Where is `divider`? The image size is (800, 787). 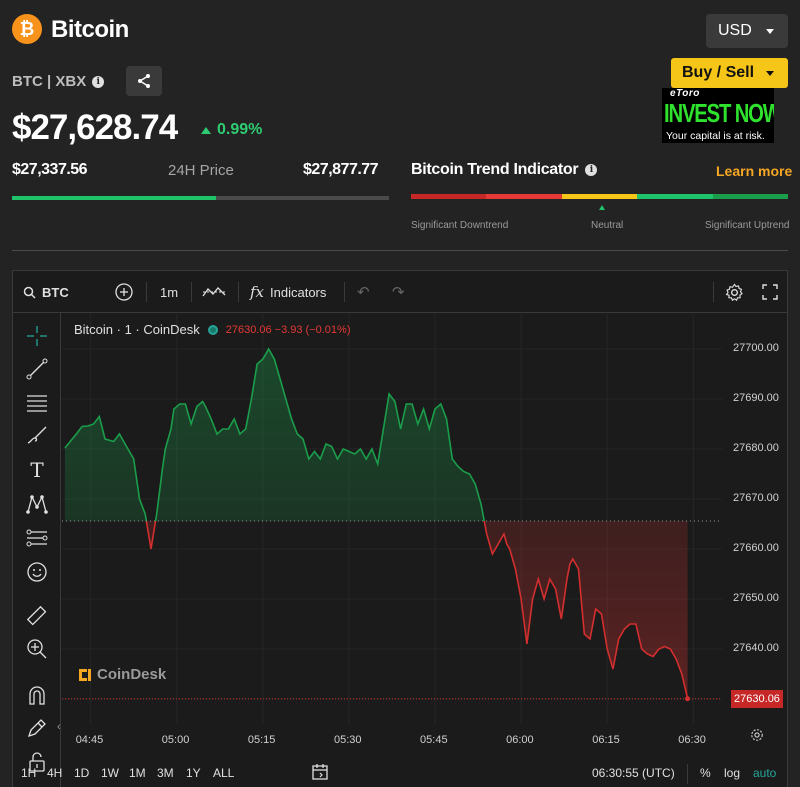
divider is located at coordinates (400, 250).